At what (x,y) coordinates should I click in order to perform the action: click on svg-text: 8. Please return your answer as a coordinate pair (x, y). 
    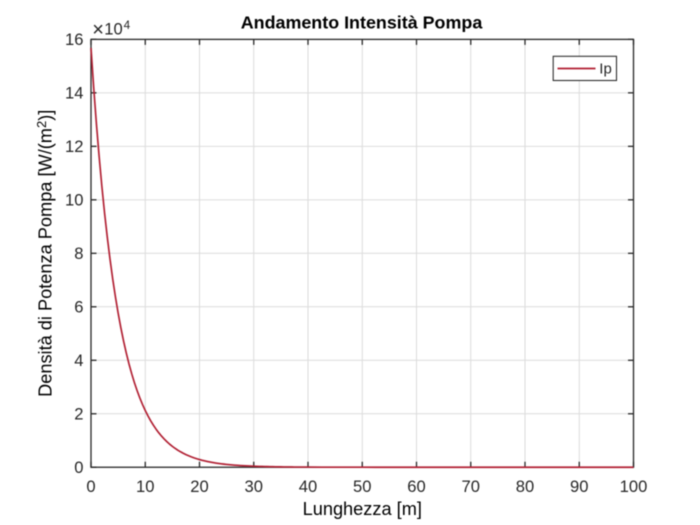
    Looking at the image, I should click on (78, 253).